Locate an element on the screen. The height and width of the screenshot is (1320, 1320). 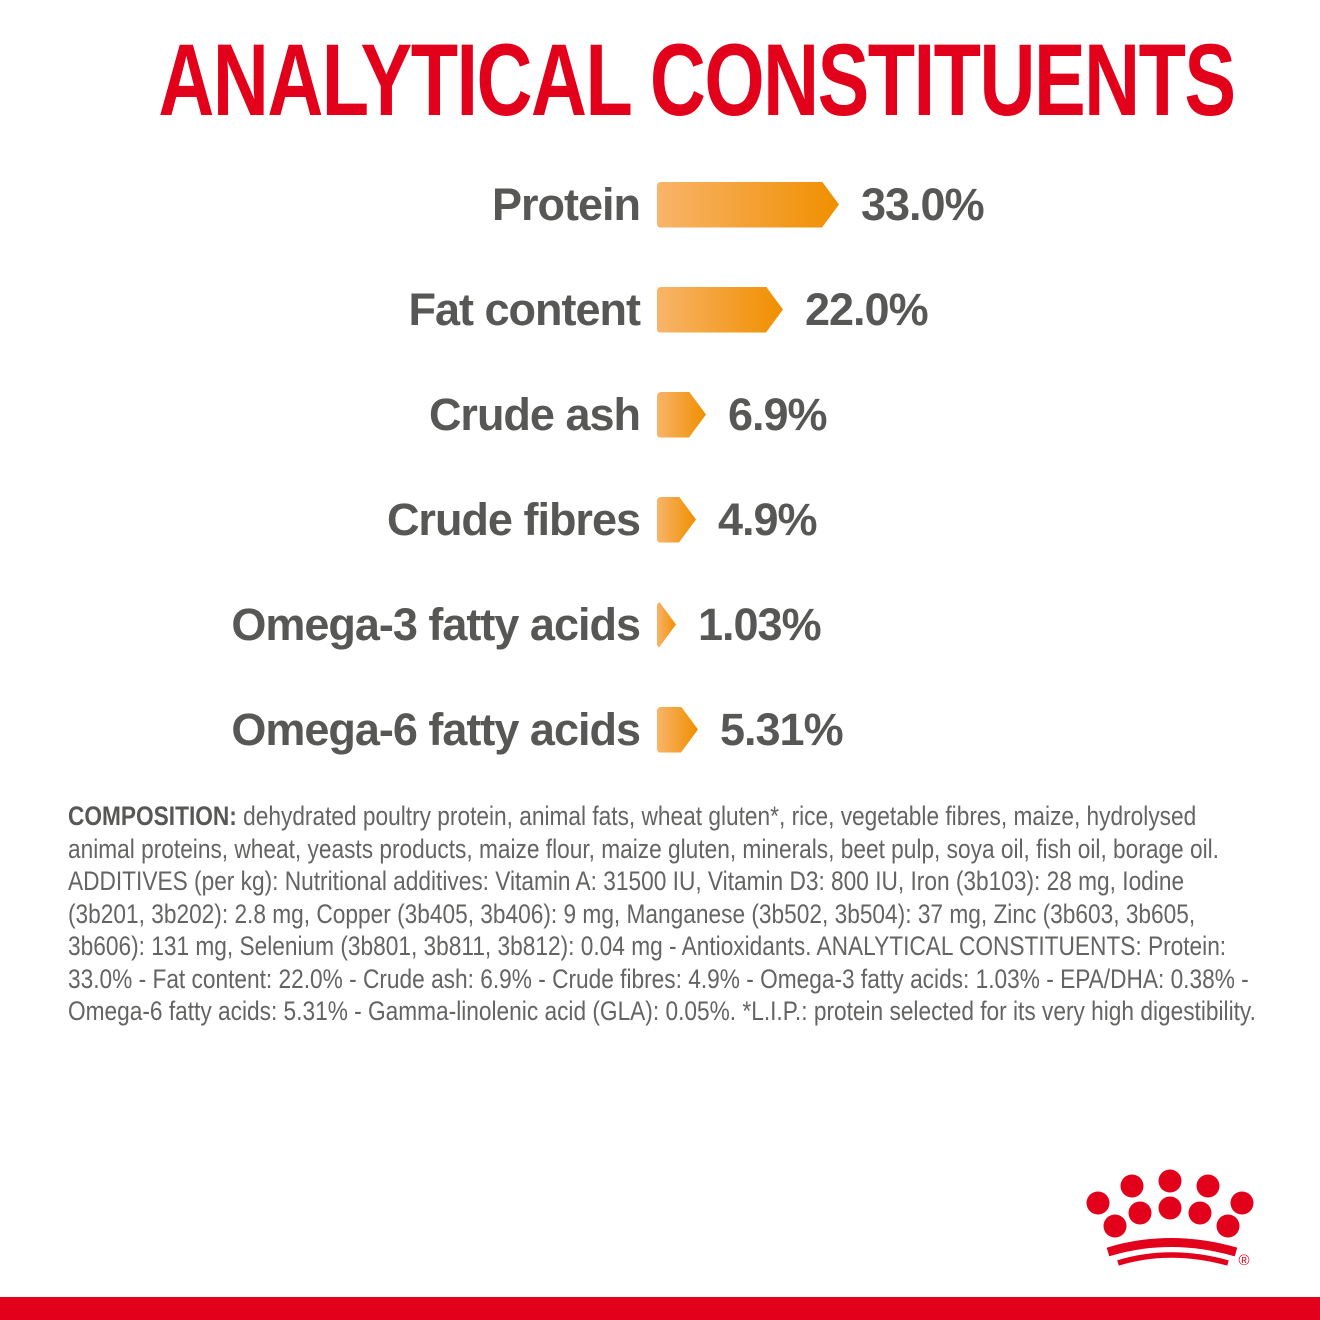
nutrient-label: Protein is located at coordinates (566, 204).